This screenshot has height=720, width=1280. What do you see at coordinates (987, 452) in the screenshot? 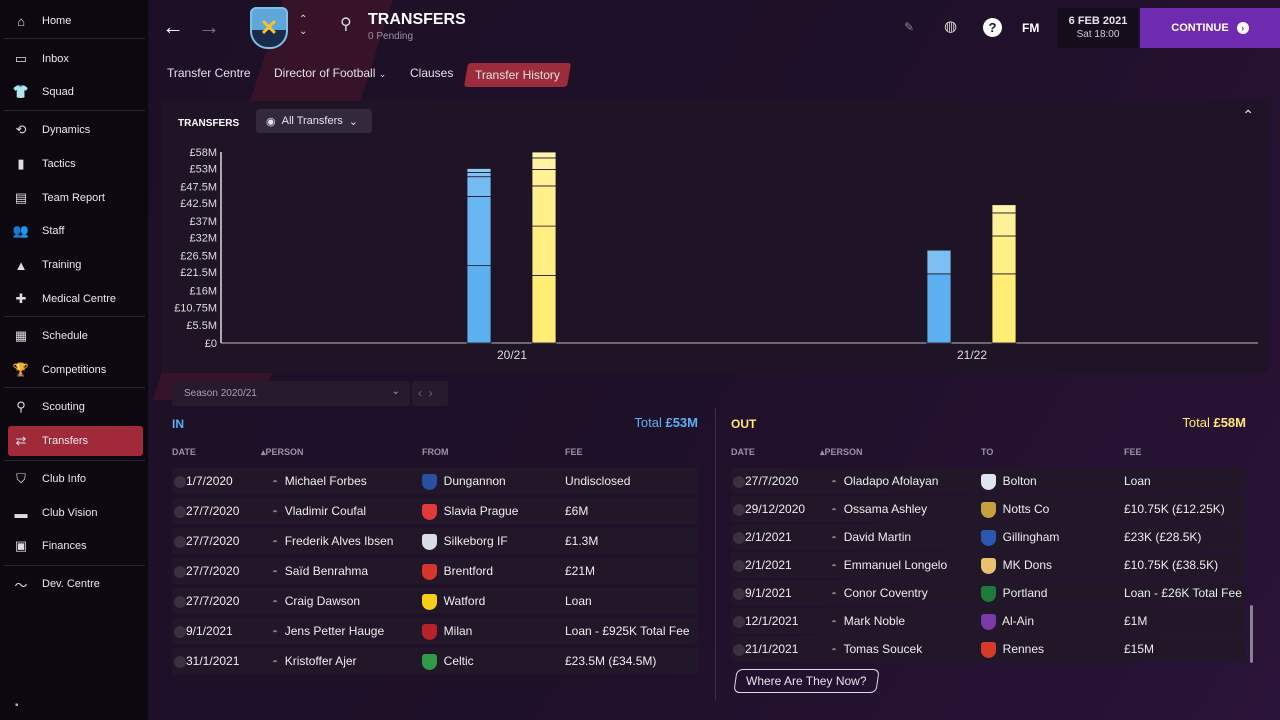
I see `column-header-to: TO` at bounding box center [987, 452].